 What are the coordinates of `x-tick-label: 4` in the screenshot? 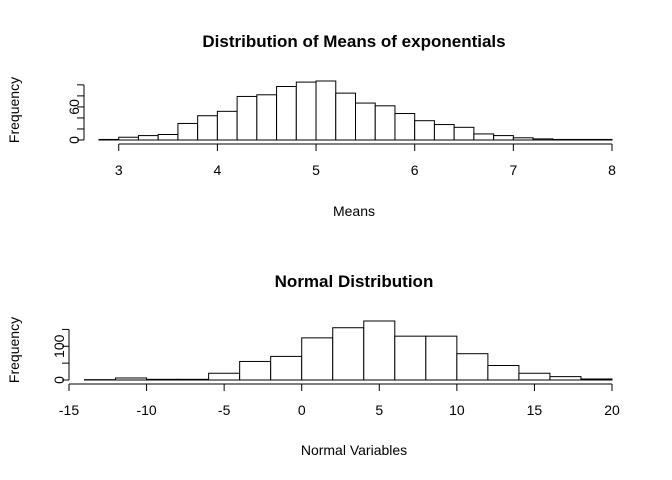 It's located at (217, 170).